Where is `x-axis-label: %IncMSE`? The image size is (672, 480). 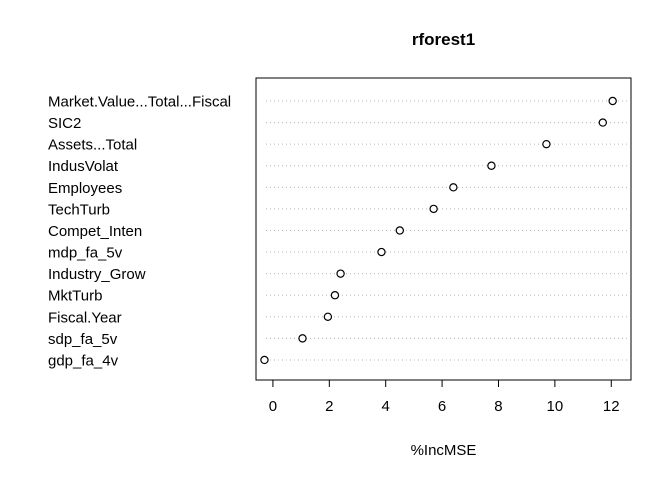
x-axis-label: %IncMSE is located at coordinates (443, 450).